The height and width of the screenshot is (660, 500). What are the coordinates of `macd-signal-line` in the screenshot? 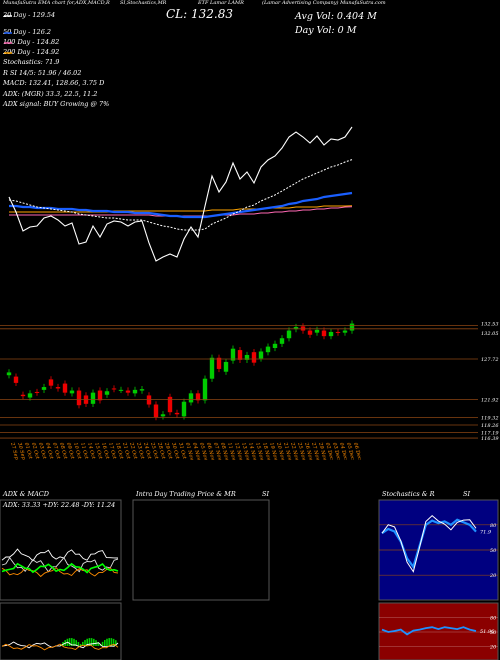 It's located at (60, 647).